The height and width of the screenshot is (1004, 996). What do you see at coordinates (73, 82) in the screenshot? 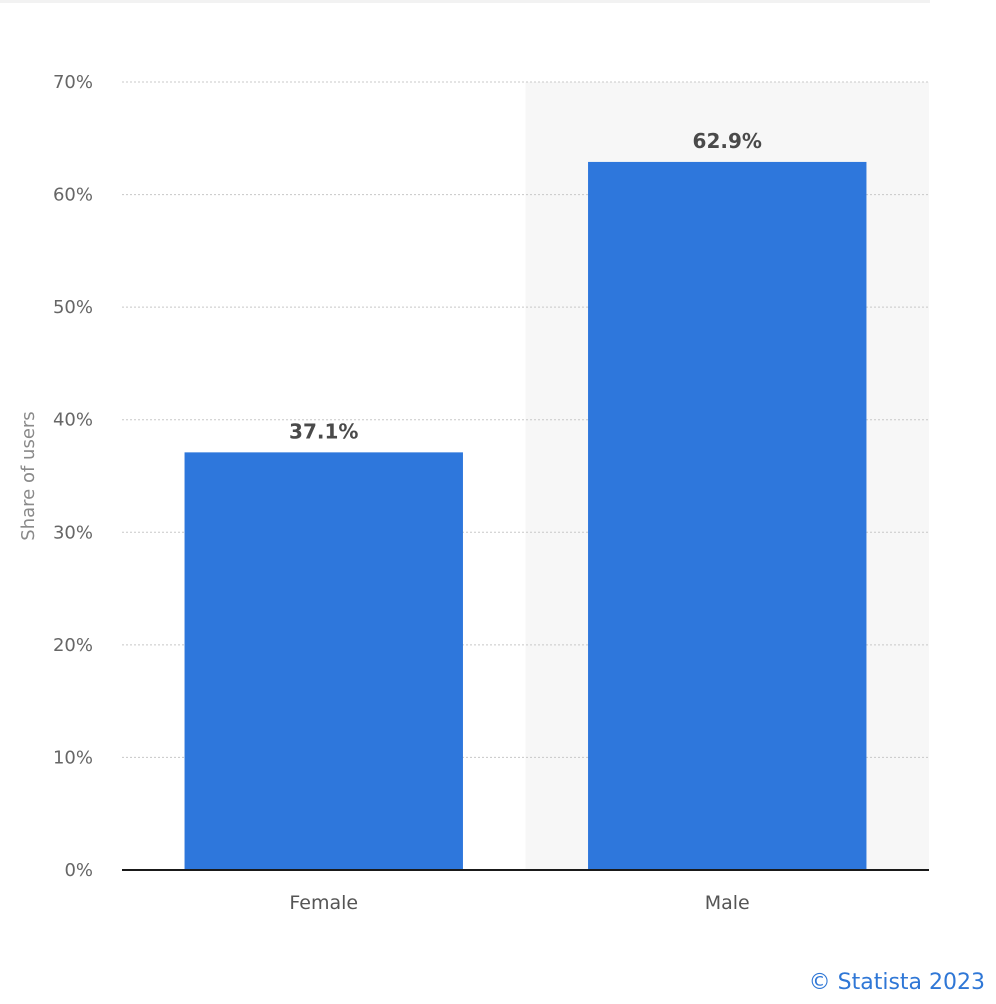
I see `y-tick-label: 70%` at bounding box center [73, 82].